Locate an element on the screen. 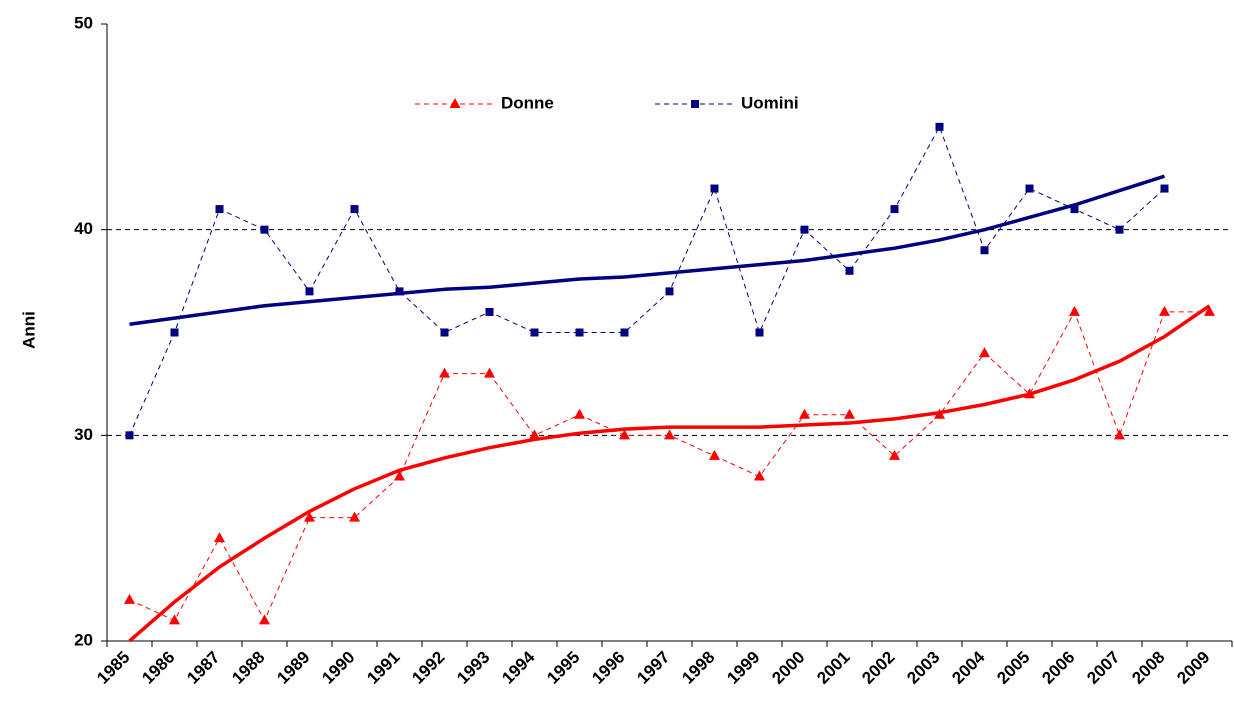 The height and width of the screenshot is (709, 1234). x-tick-label: 2009 is located at coordinates (1193, 668).